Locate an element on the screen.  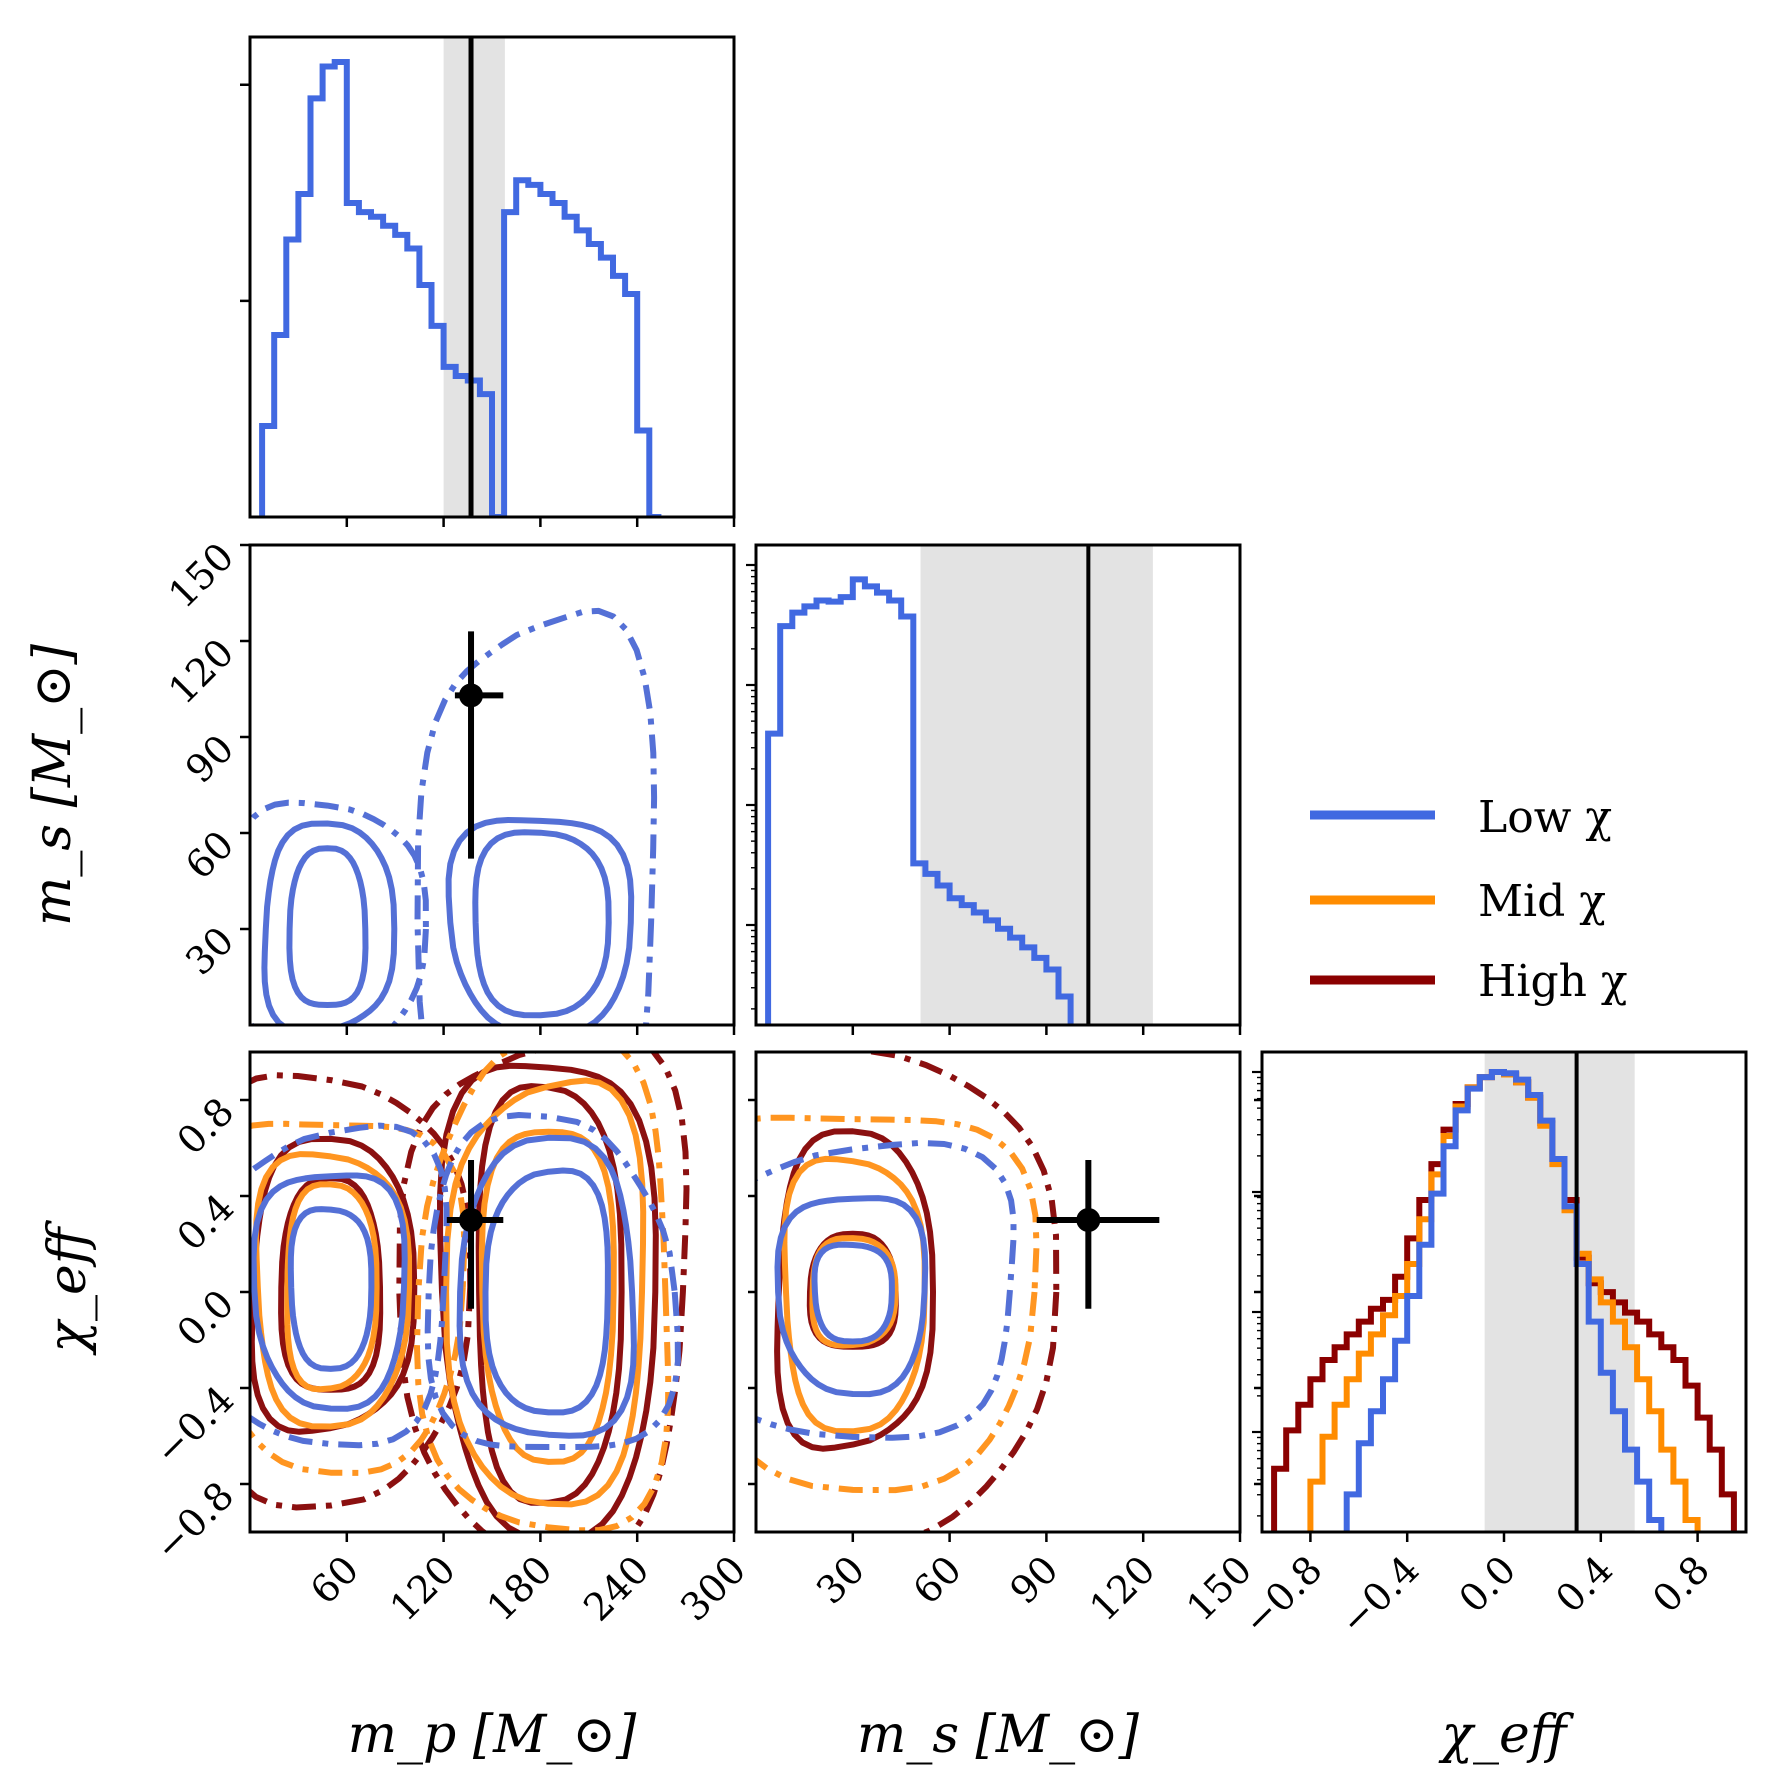
contour-contour-mp-ms-low-mode0-level1 is located at coordinates (329, 922).